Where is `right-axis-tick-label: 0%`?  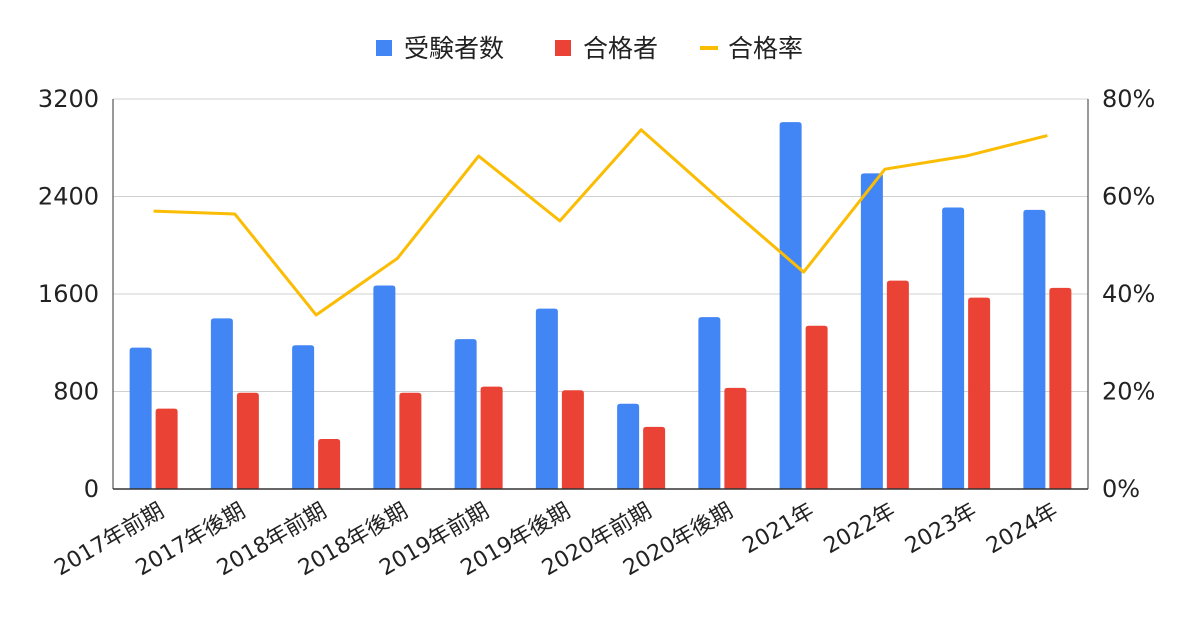
right-axis-tick-label: 0% is located at coordinates (1121, 489).